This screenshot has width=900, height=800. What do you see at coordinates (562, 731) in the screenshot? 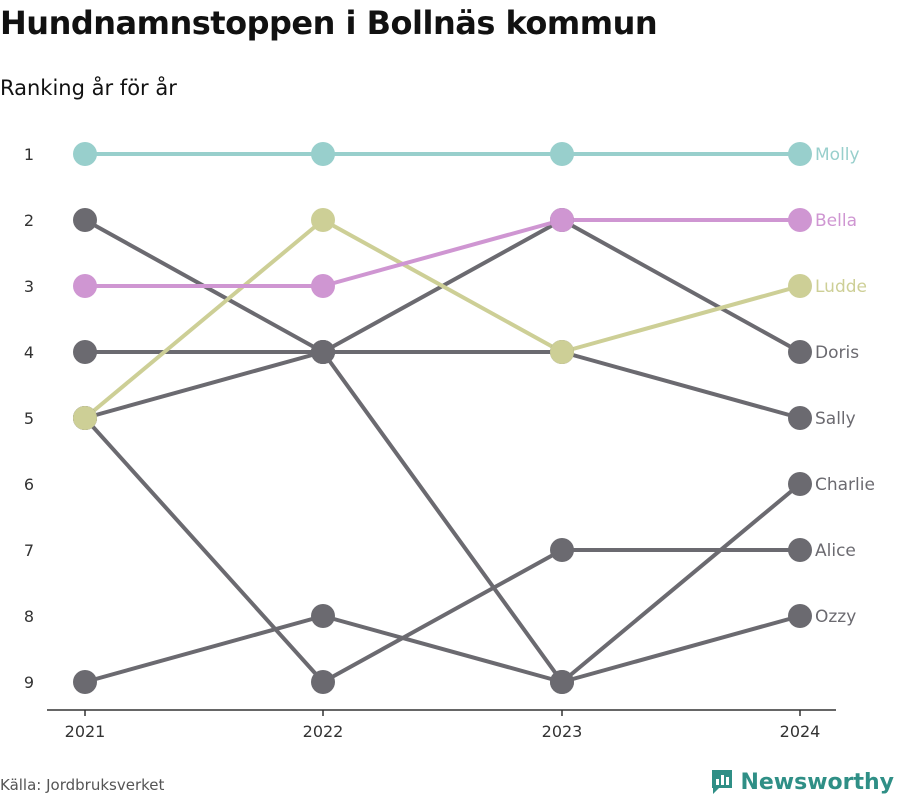
I see `x-tick-label: 2023` at bounding box center [562, 731].